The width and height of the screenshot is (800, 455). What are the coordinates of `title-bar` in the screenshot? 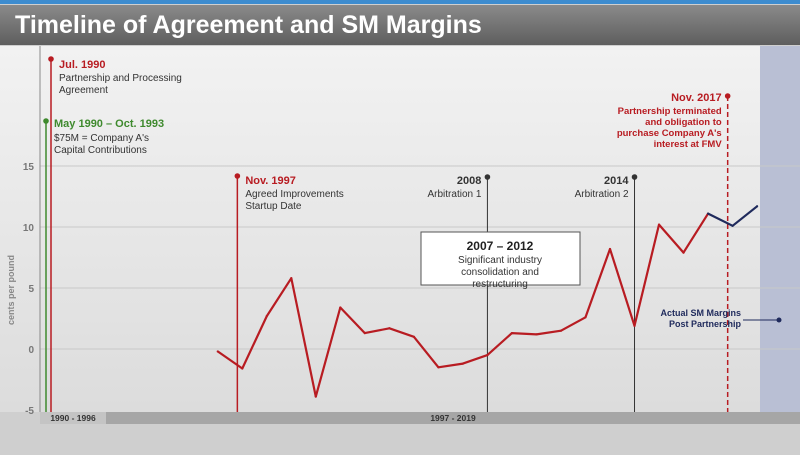 It's located at (400, 25).